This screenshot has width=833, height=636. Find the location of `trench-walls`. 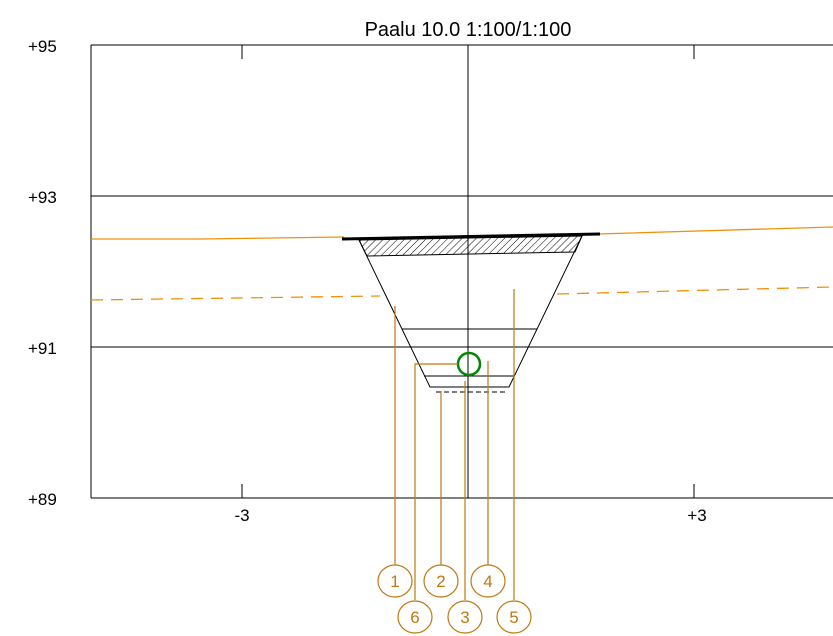

trench-walls is located at coordinates (470, 311).